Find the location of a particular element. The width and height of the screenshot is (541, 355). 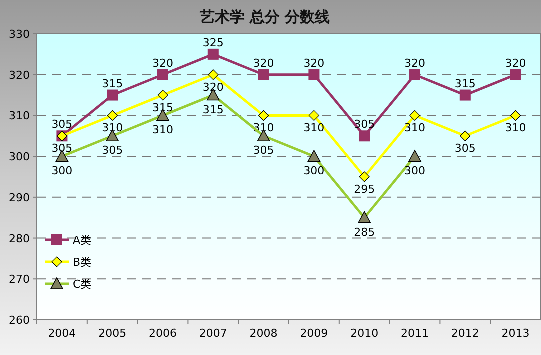

data-label: 325 is located at coordinates (213, 43).